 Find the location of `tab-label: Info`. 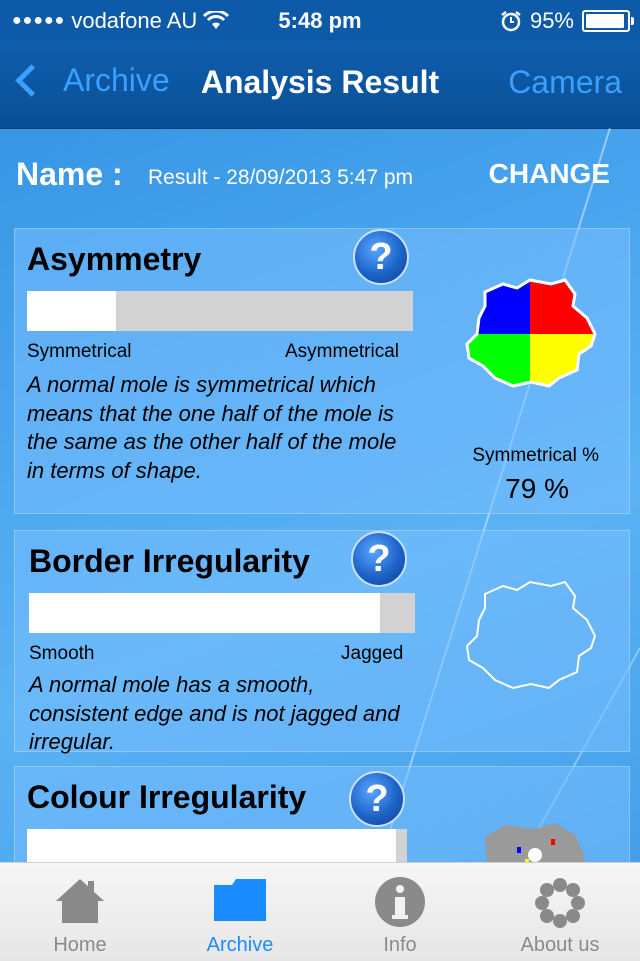

tab-label: Info is located at coordinates (400, 945).